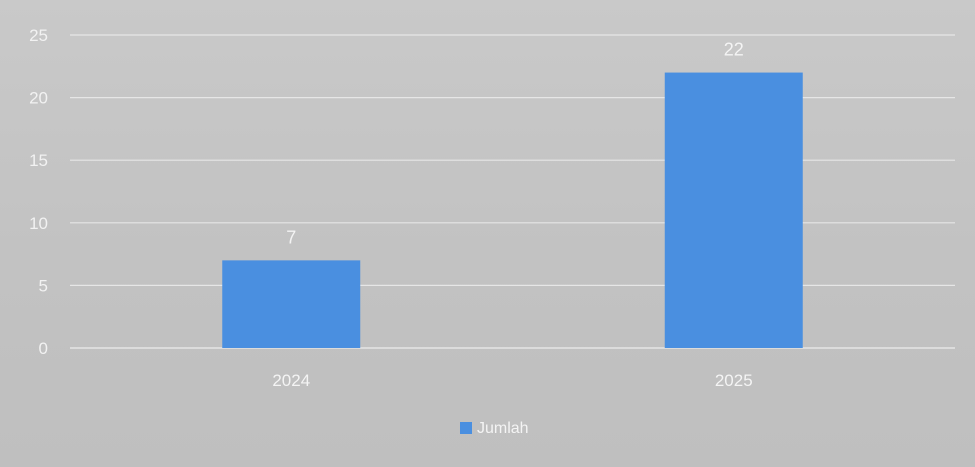 The height and width of the screenshot is (467, 975). What do you see at coordinates (38, 223) in the screenshot?
I see `y-tick-label: 10` at bounding box center [38, 223].